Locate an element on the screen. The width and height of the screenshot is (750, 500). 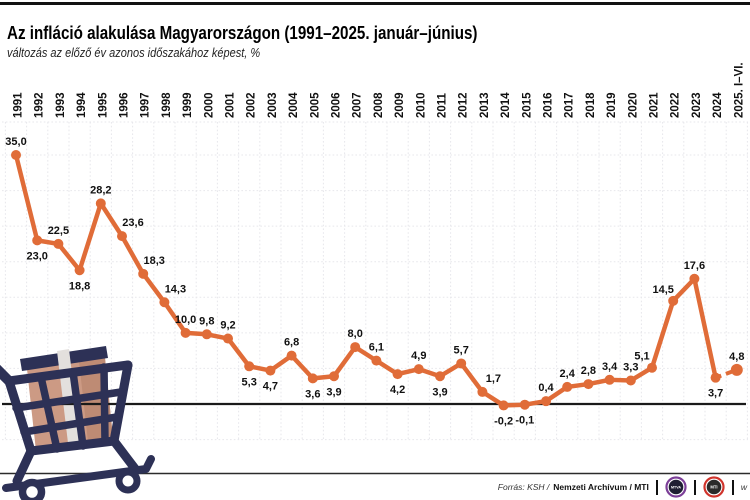
data-label: 3,6 is located at coordinates (312, 394).